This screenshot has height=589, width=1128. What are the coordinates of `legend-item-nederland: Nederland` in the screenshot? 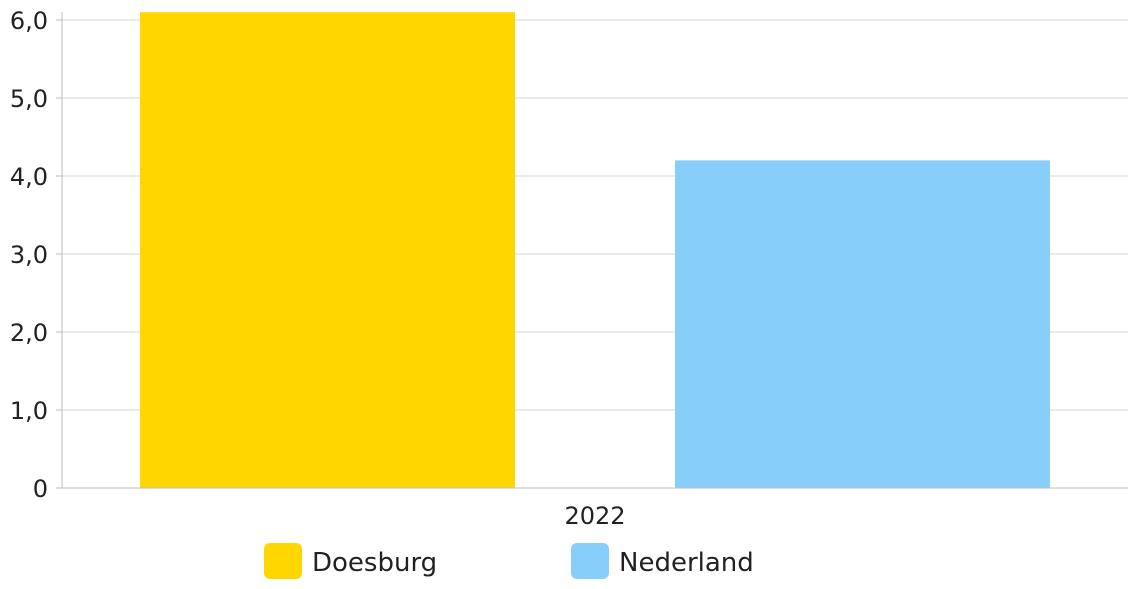 It's located at (662, 561).